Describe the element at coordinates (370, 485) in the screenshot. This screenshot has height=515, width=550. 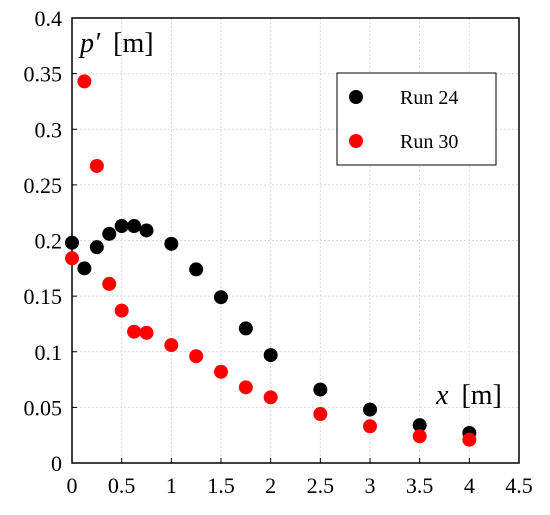
I see `x-tick-label: 3` at that location.